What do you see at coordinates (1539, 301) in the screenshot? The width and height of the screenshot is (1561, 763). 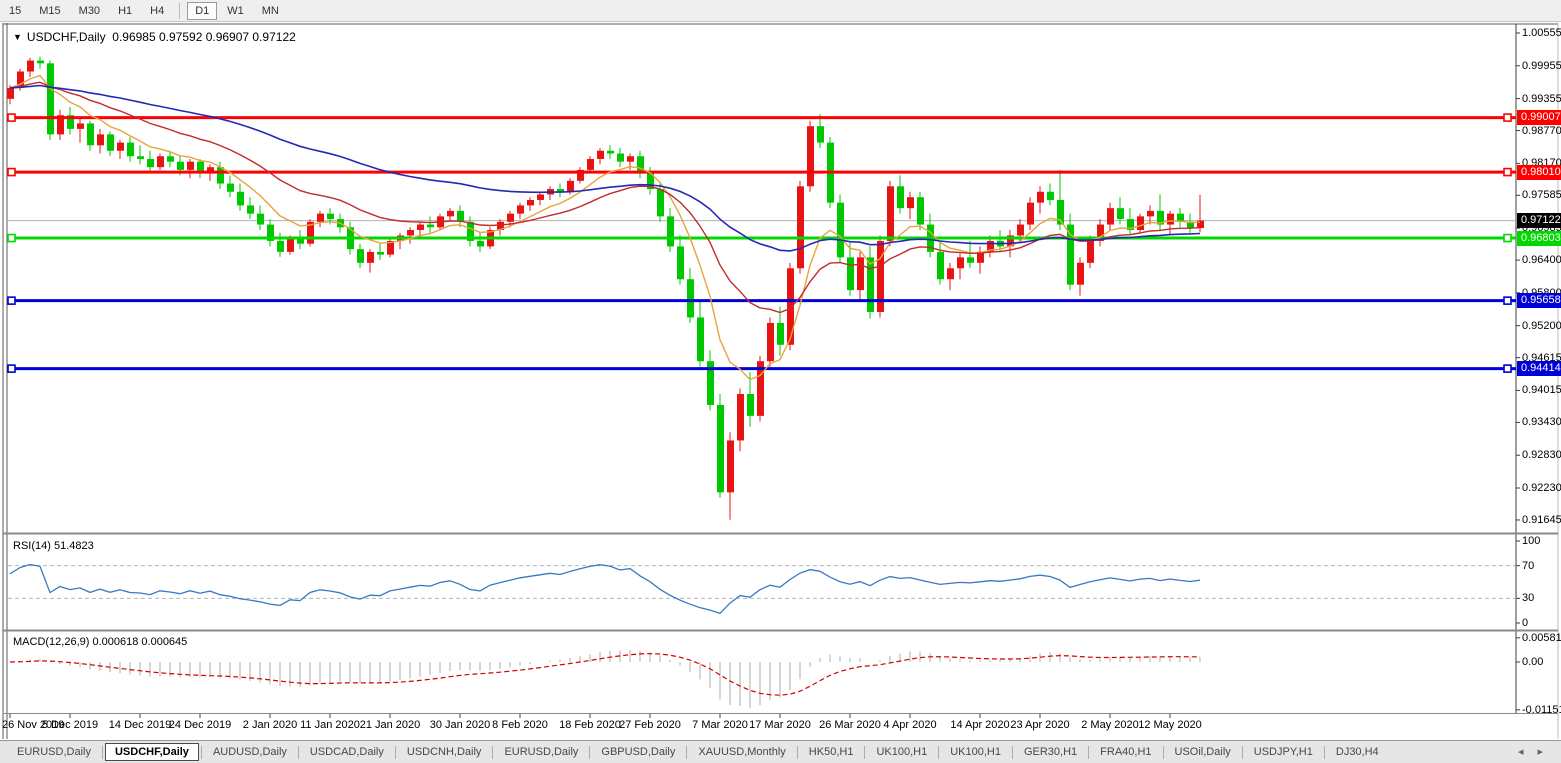 I see `price-level-badge: 0.95658` at bounding box center [1539, 301].